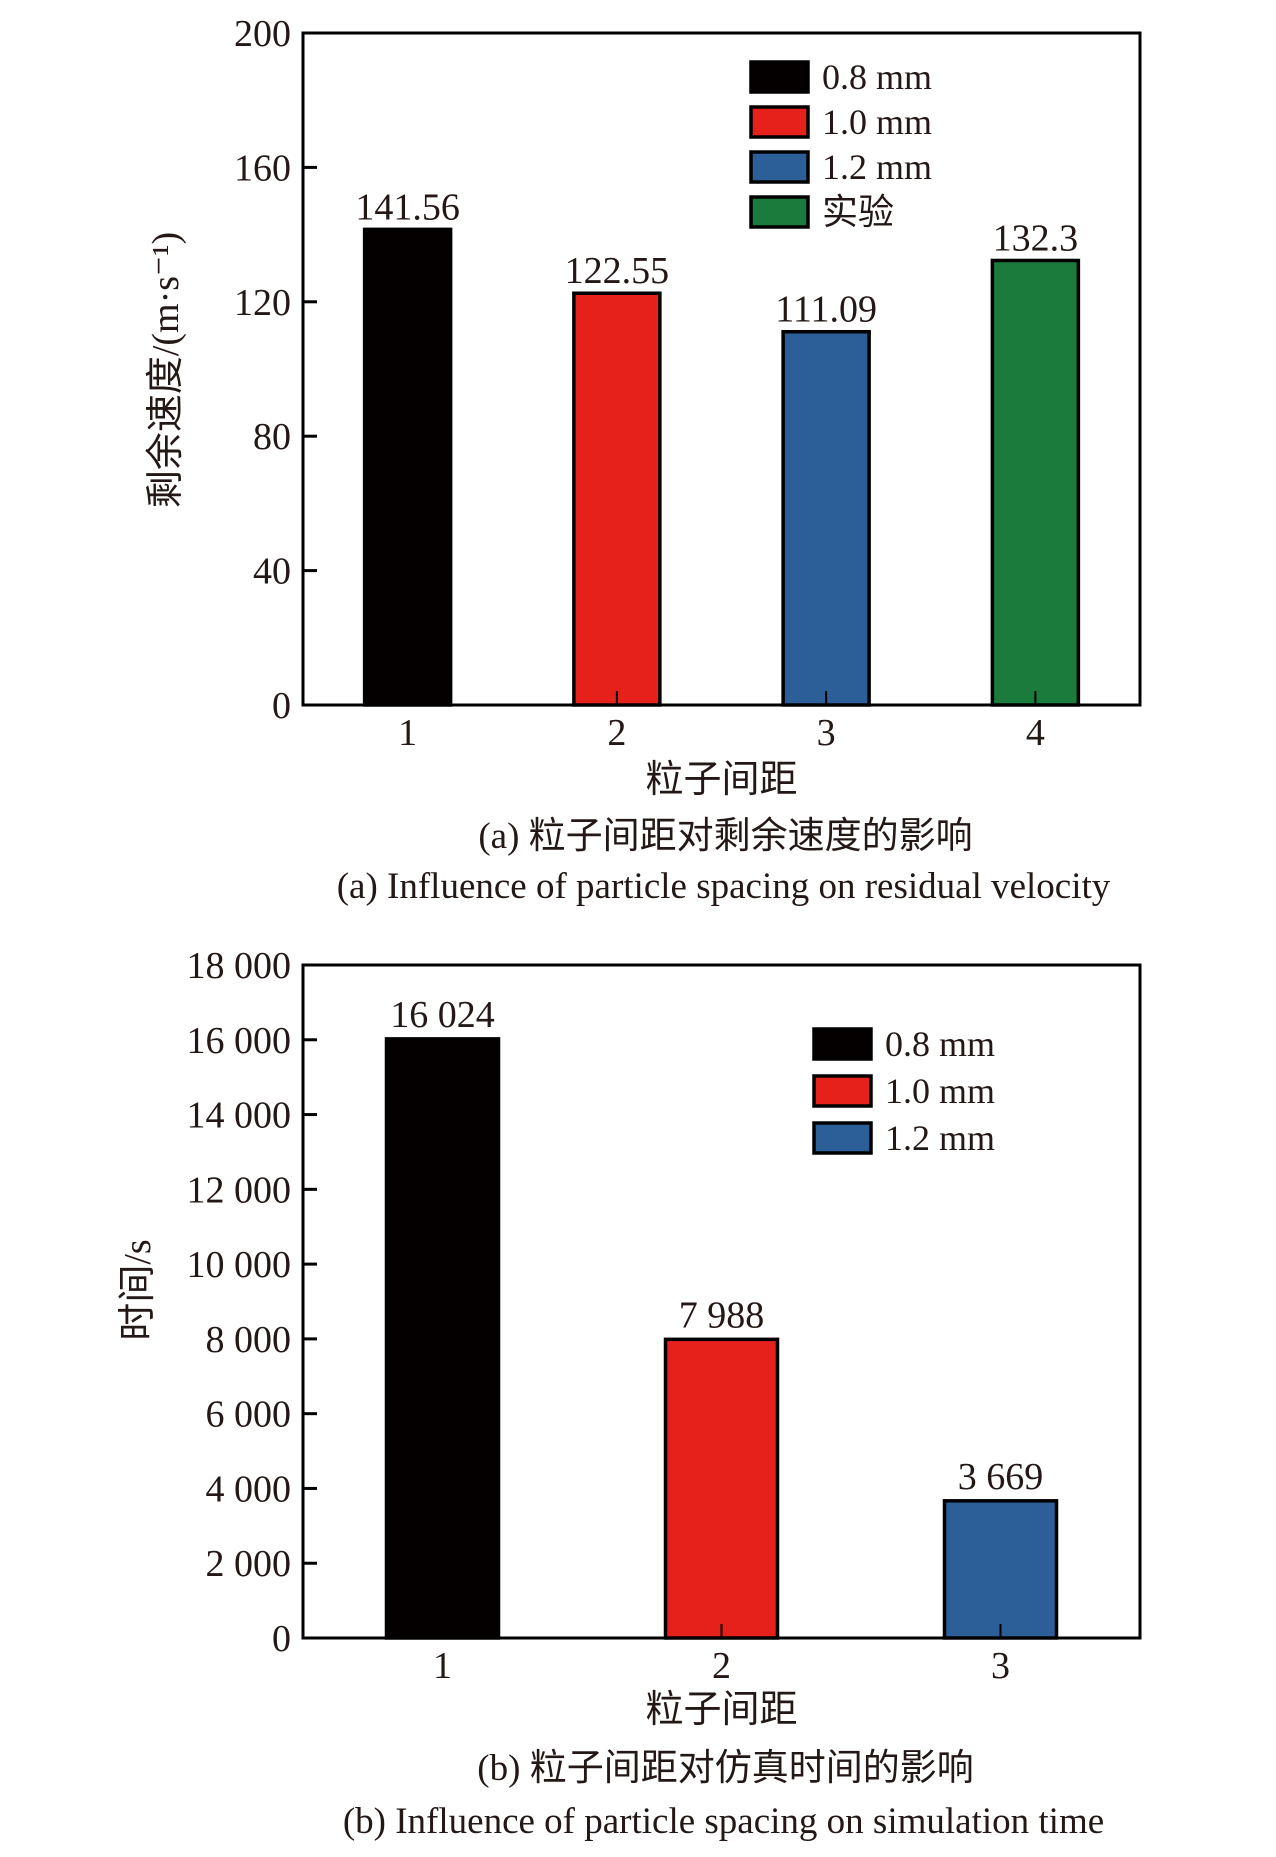 This screenshot has height=1857, width=1276. Describe the element at coordinates (877, 77) in the screenshot. I see `chart-a-legend-label: 0.8 mm` at that location.